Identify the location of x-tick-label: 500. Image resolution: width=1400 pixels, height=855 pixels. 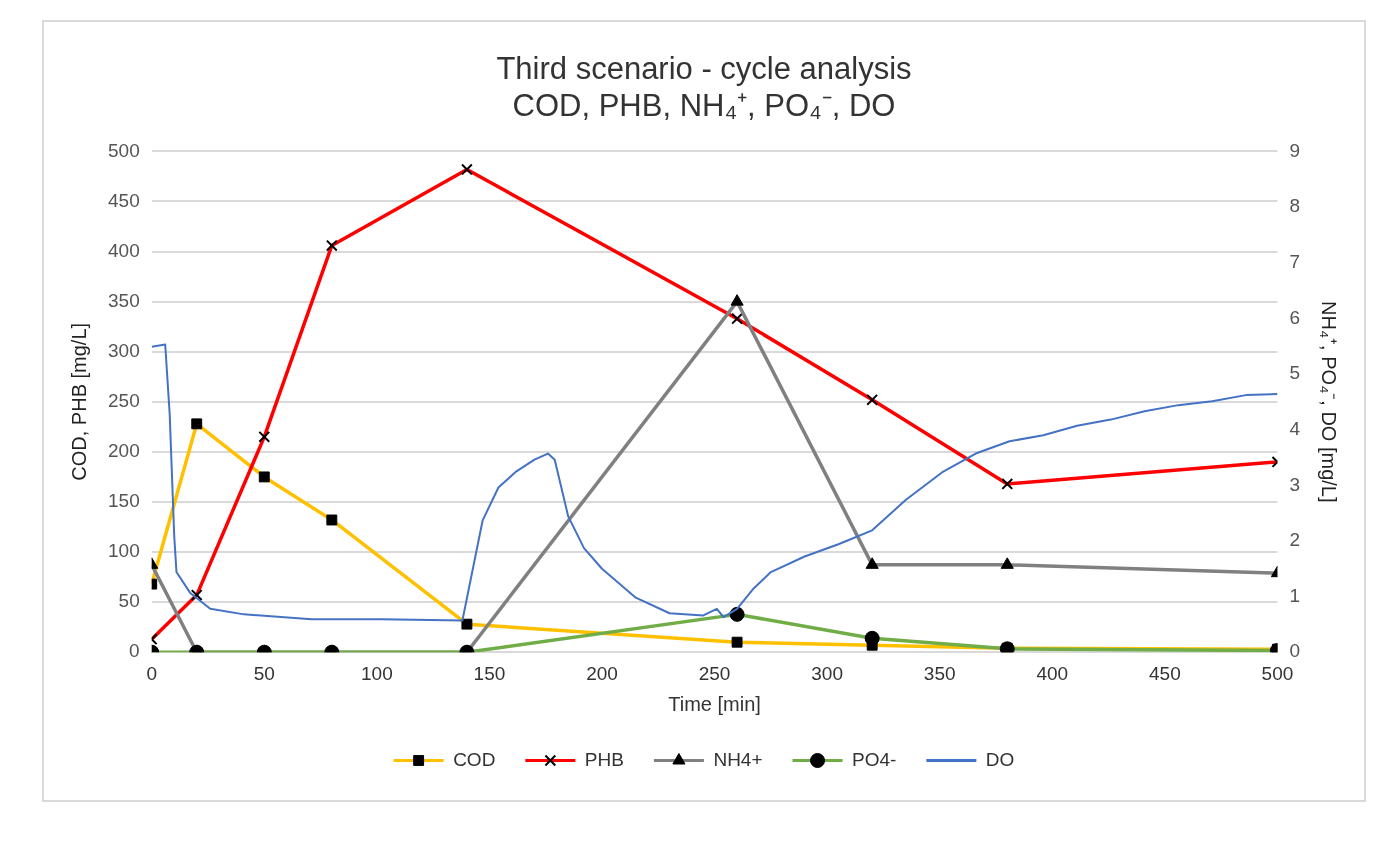
(1277, 673).